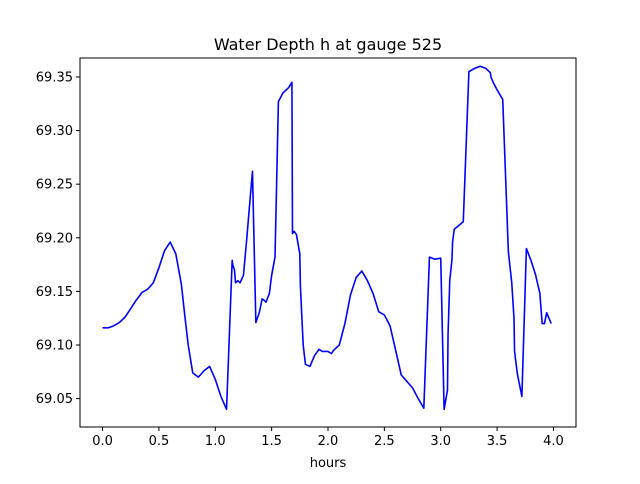 The height and width of the screenshot is (484, 640). What do you see at coordinates (553, 441) in the screenshot?
I see `x-tick-label: 4.0` at bounding box center [553, 441].